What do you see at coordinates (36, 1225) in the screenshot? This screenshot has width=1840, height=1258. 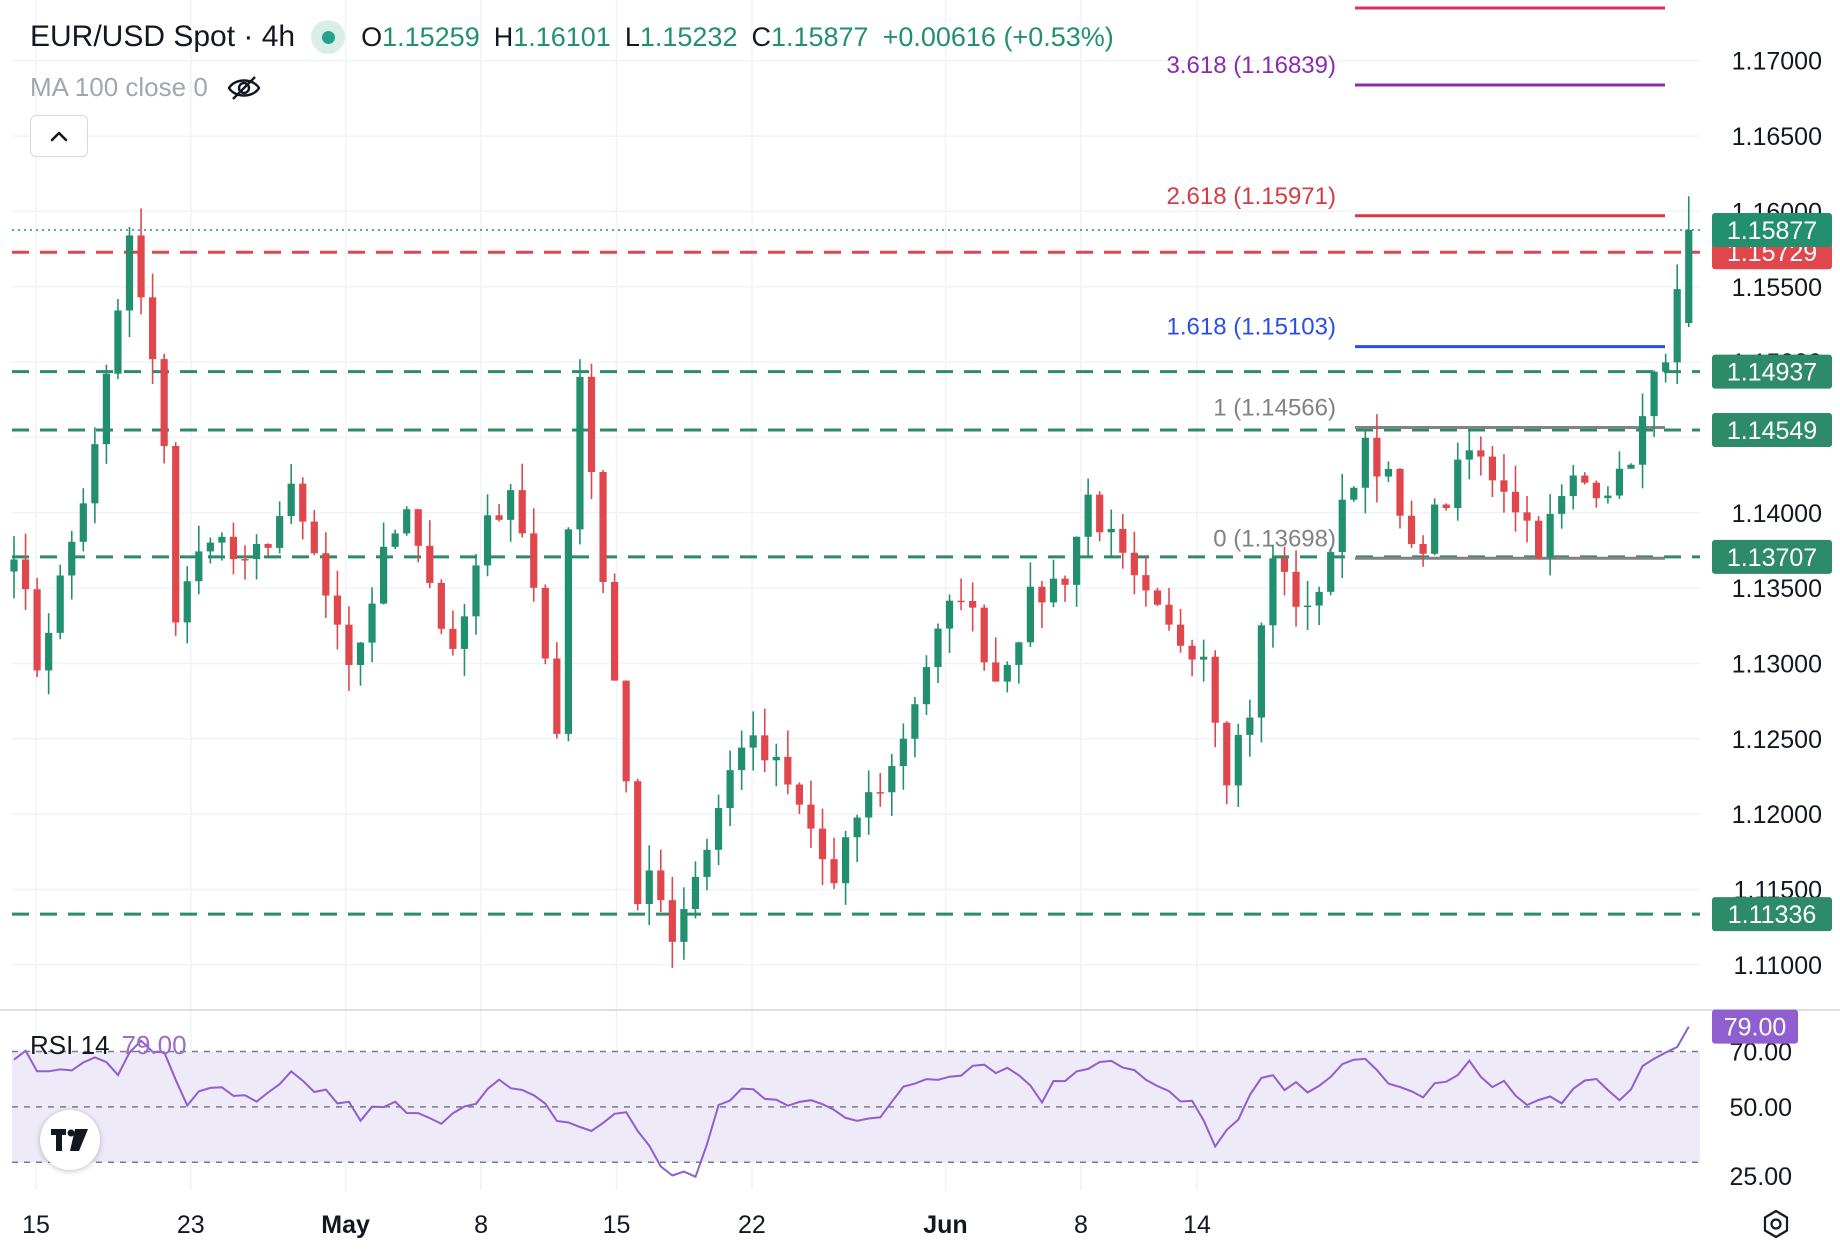 I see `time-tick-label: 15` at bounding box center [36, 1225].